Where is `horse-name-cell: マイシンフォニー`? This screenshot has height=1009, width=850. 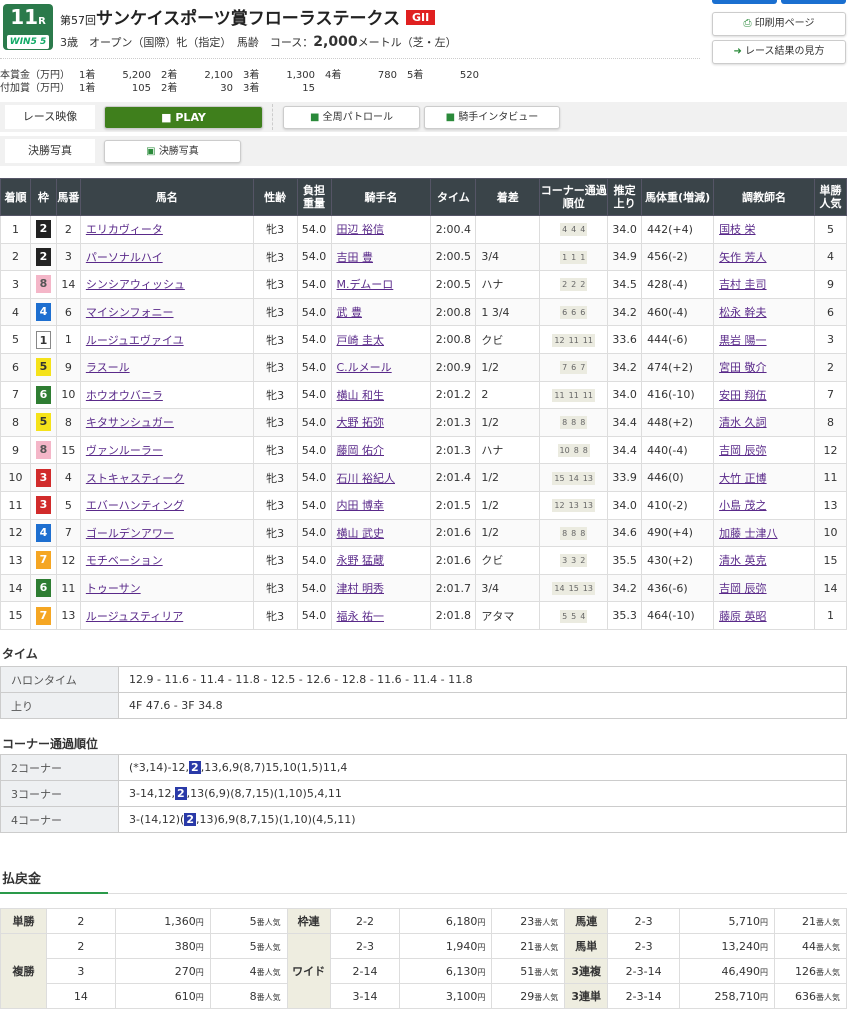 horse-name-cell: マイシンフォニー is located at coordinates (166, 312).